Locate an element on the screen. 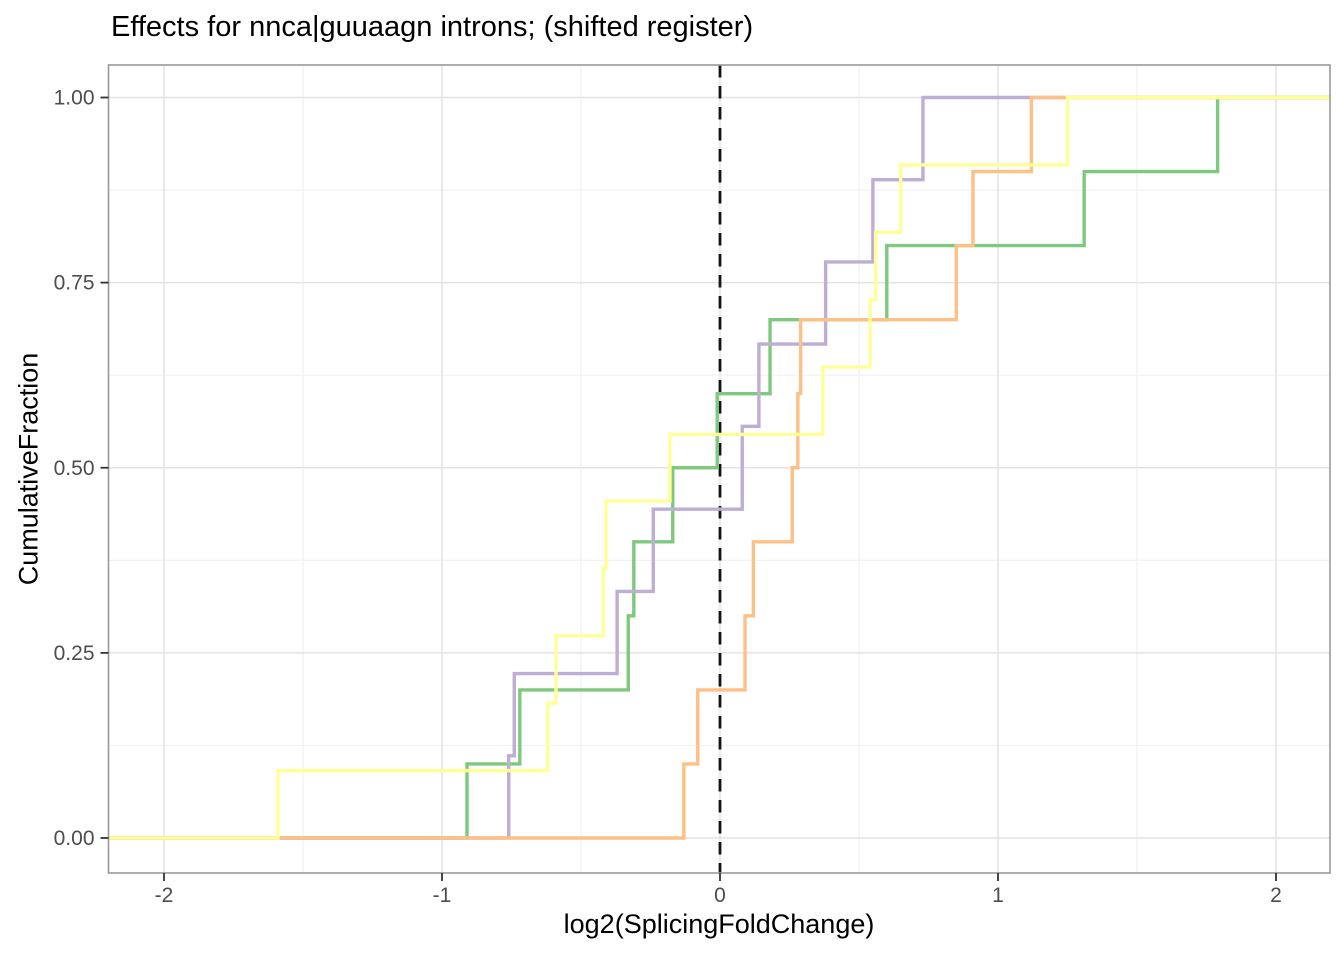  y-tick-label: 0.75 is located at coordinates (74, 283).